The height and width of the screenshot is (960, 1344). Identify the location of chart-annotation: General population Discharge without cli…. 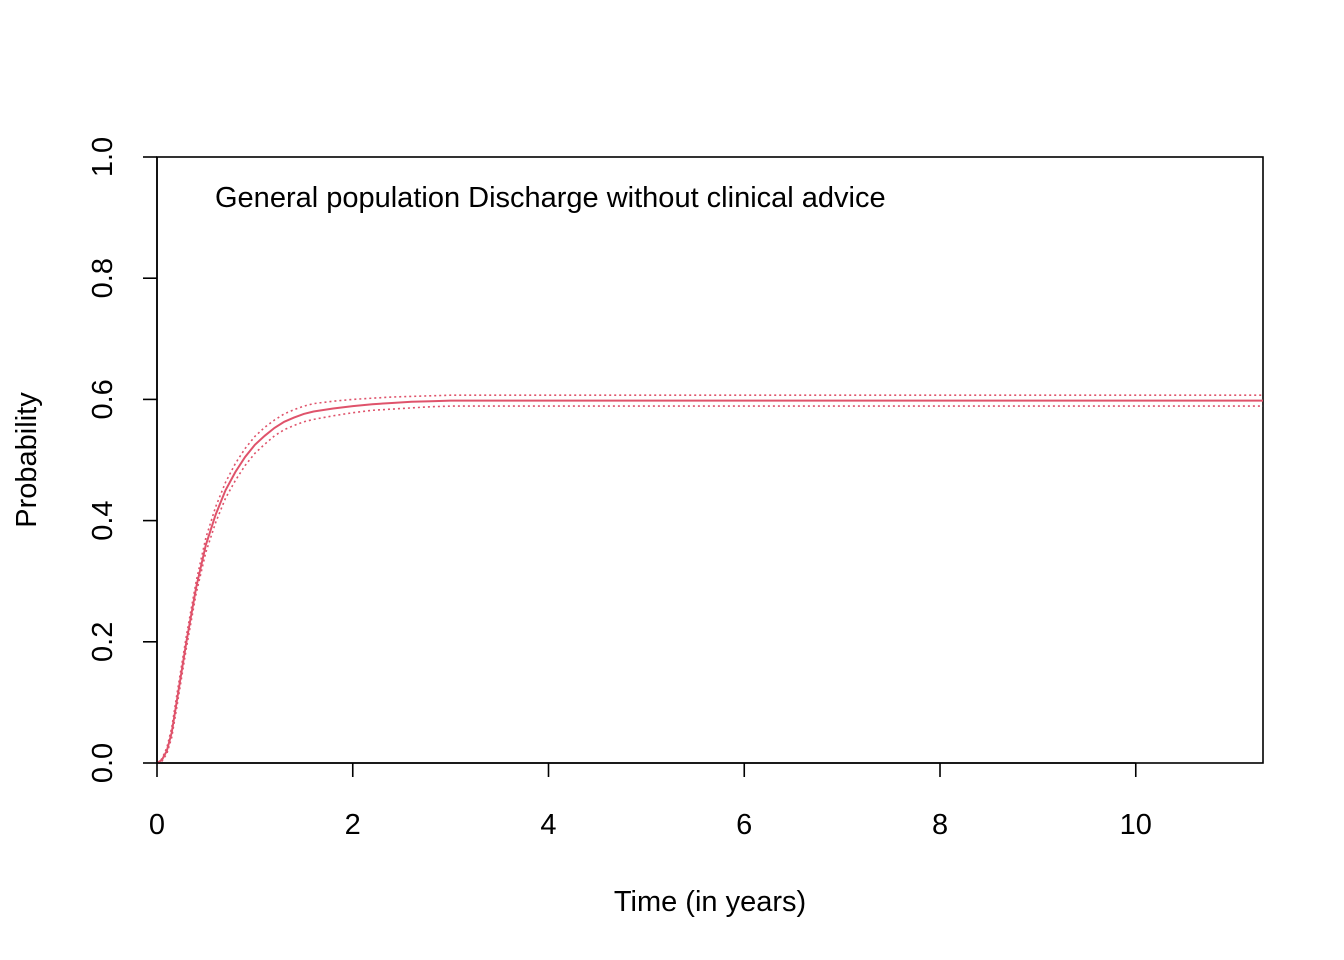
(550, 198).